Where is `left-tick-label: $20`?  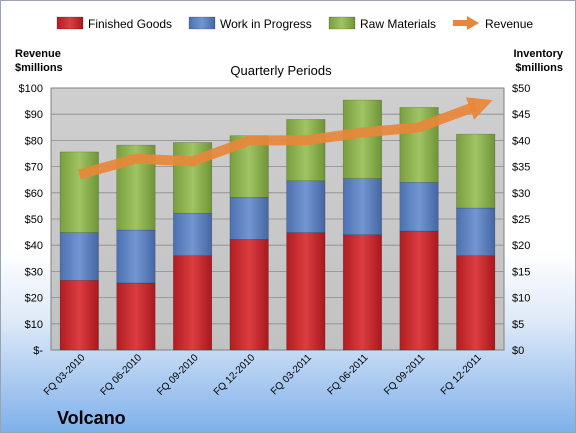 left-tick-label: $20 is located at coordinates (34, 299).